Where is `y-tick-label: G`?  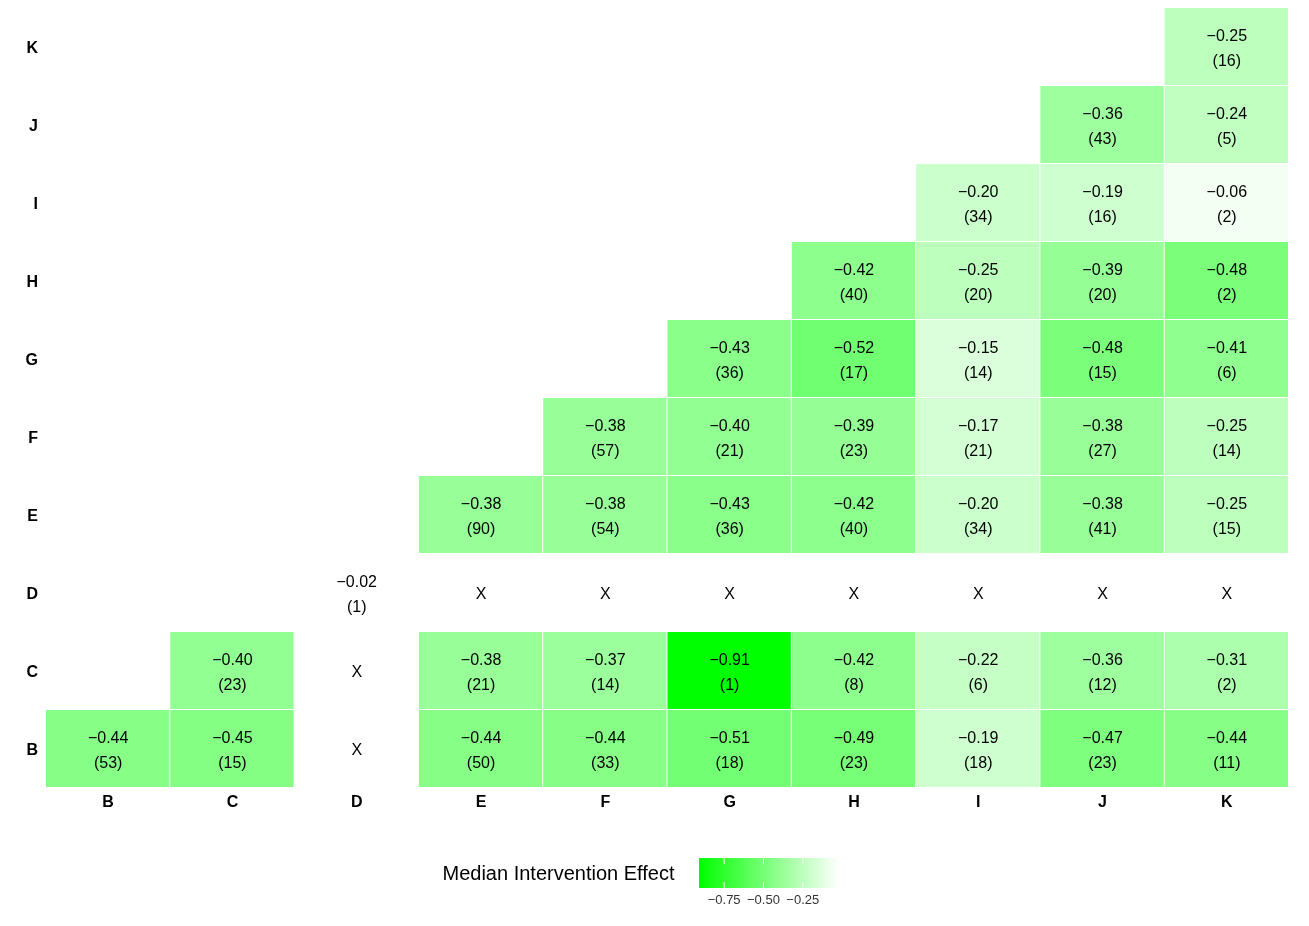 y-tick-label: G is located at coordinates (31, 359).